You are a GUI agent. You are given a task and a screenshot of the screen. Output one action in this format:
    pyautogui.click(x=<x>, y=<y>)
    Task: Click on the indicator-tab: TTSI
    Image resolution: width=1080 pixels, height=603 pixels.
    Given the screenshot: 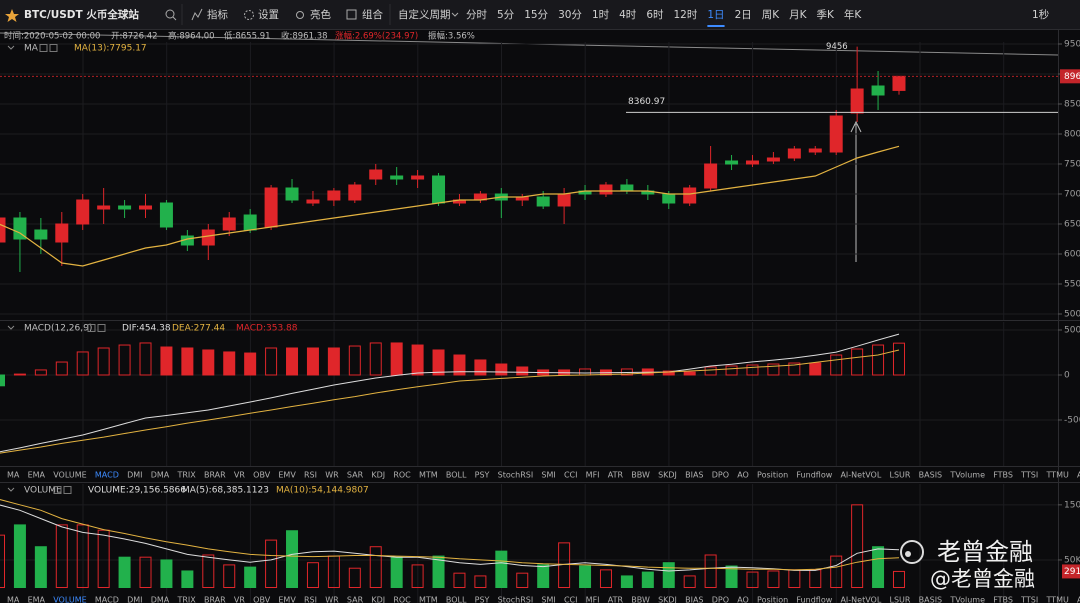 What is the action you would take?
    pyautogui.click(x=1029, y=475)
    